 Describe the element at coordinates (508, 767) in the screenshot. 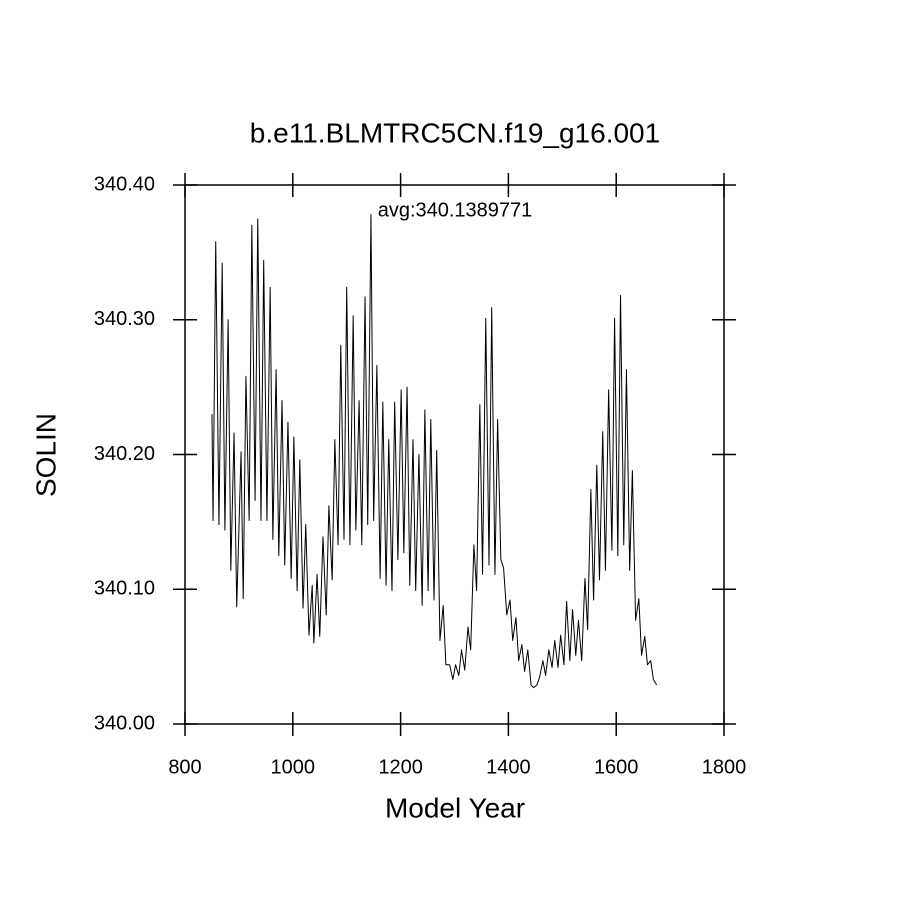

I see `x-tick-label: 1400` at that location.